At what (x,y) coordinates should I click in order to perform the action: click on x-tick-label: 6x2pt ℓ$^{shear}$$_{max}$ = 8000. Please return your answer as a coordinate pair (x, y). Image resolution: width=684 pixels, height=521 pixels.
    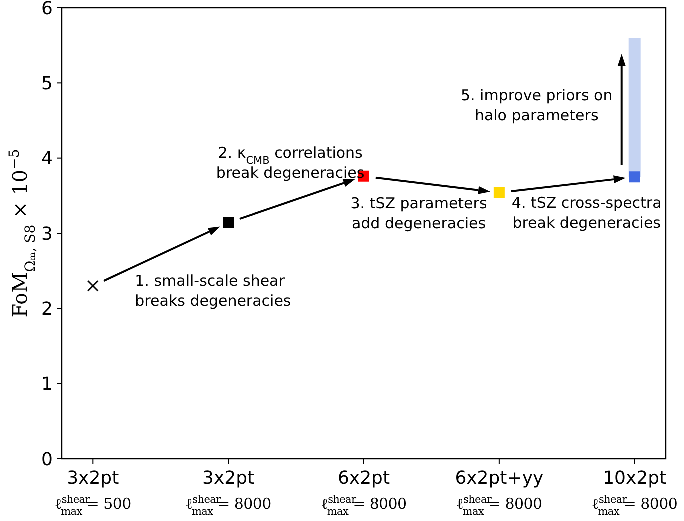
    Looking at the image, I should click on (364, 493).